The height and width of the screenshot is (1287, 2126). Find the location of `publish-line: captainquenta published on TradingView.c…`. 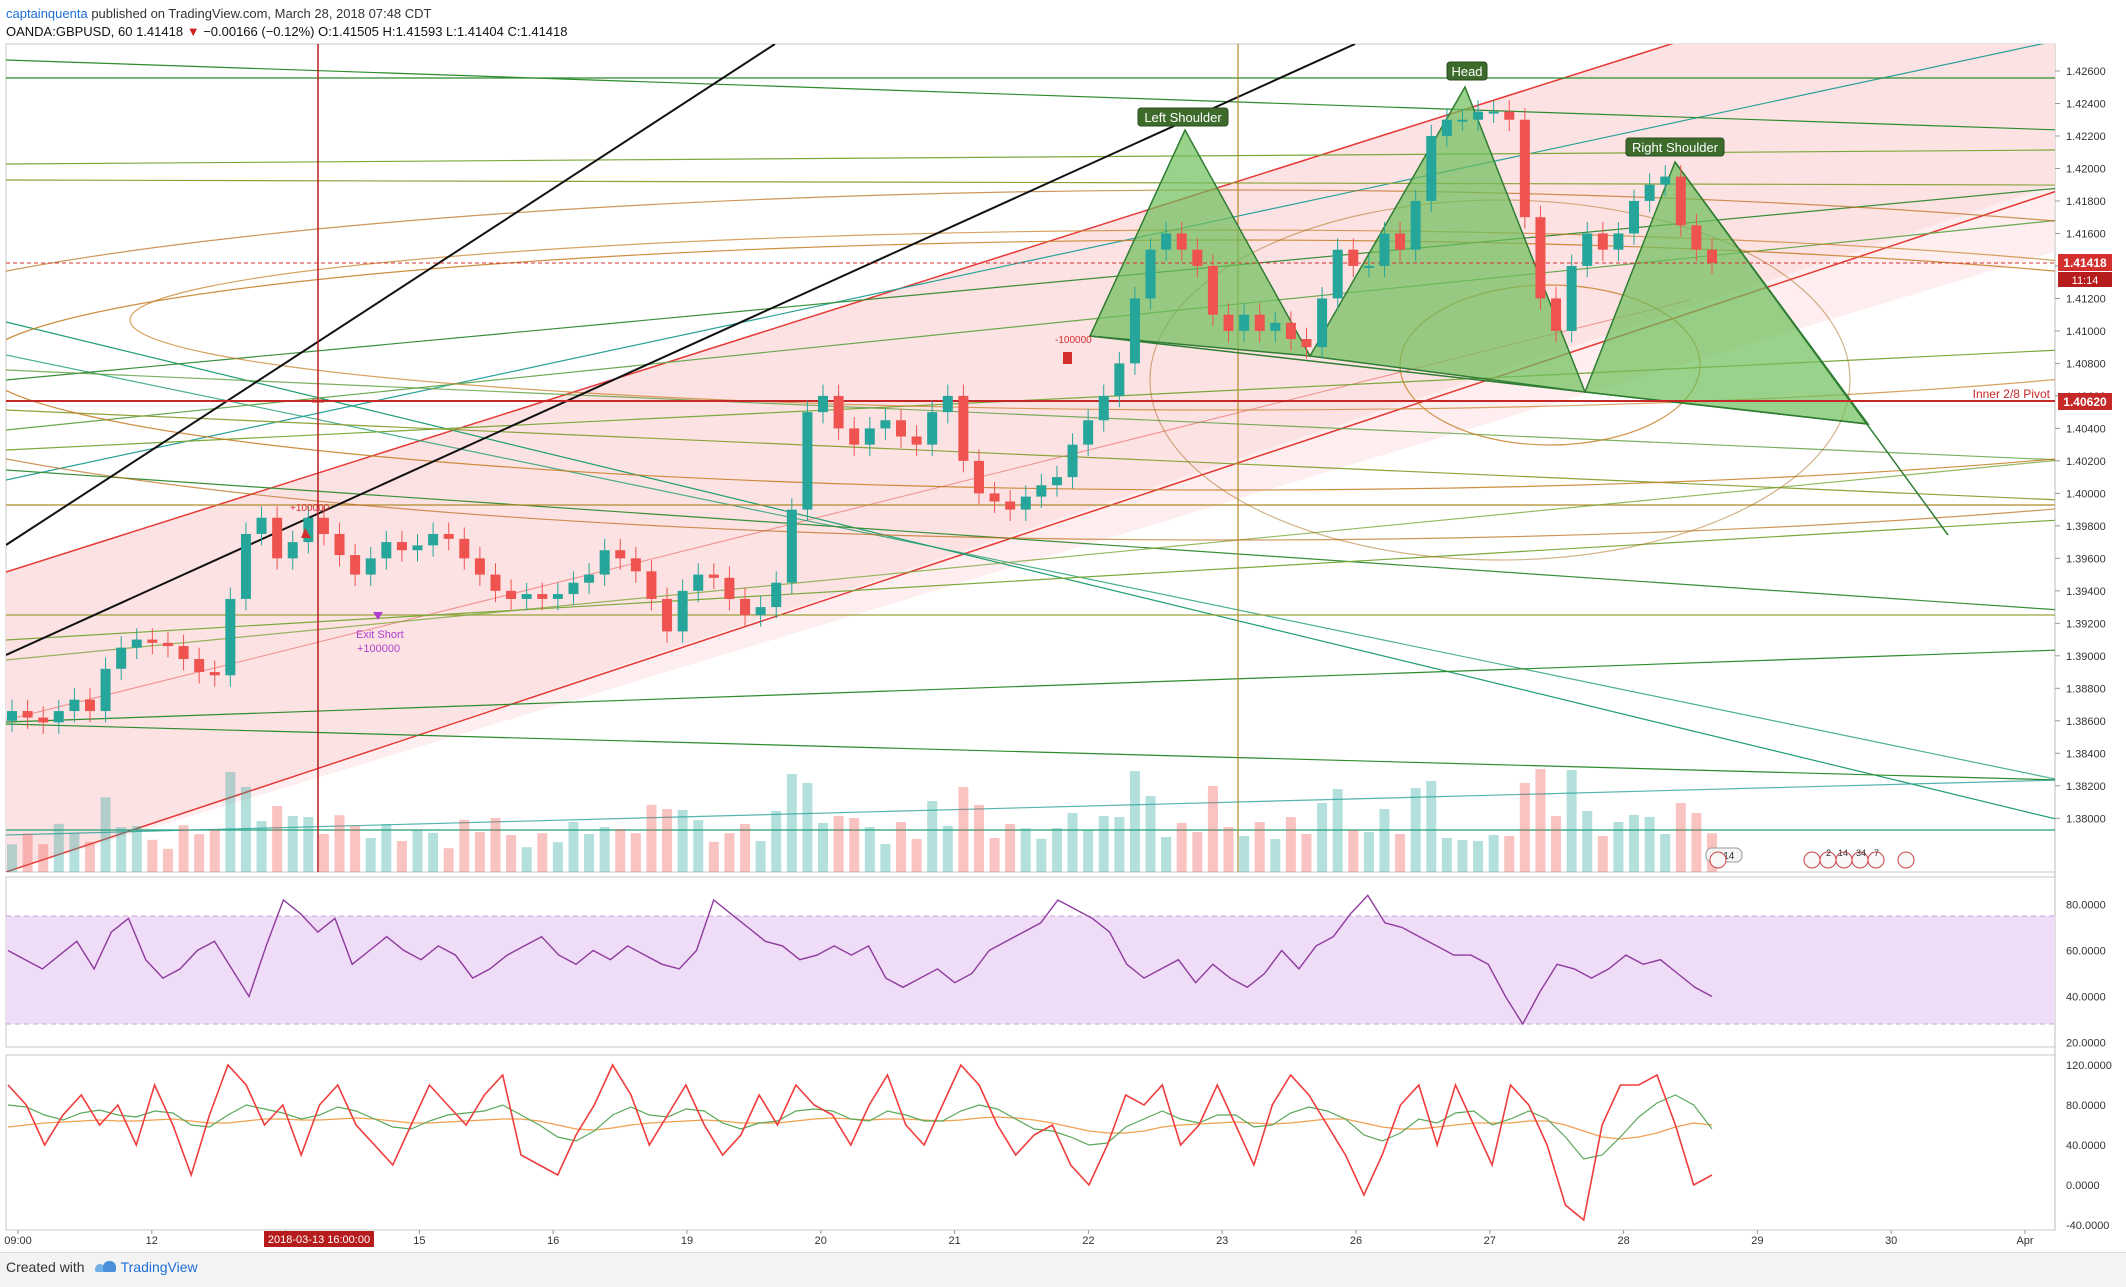

publish-line: captainquenta published on TradingView.c… is located at coordinates (218, 13).